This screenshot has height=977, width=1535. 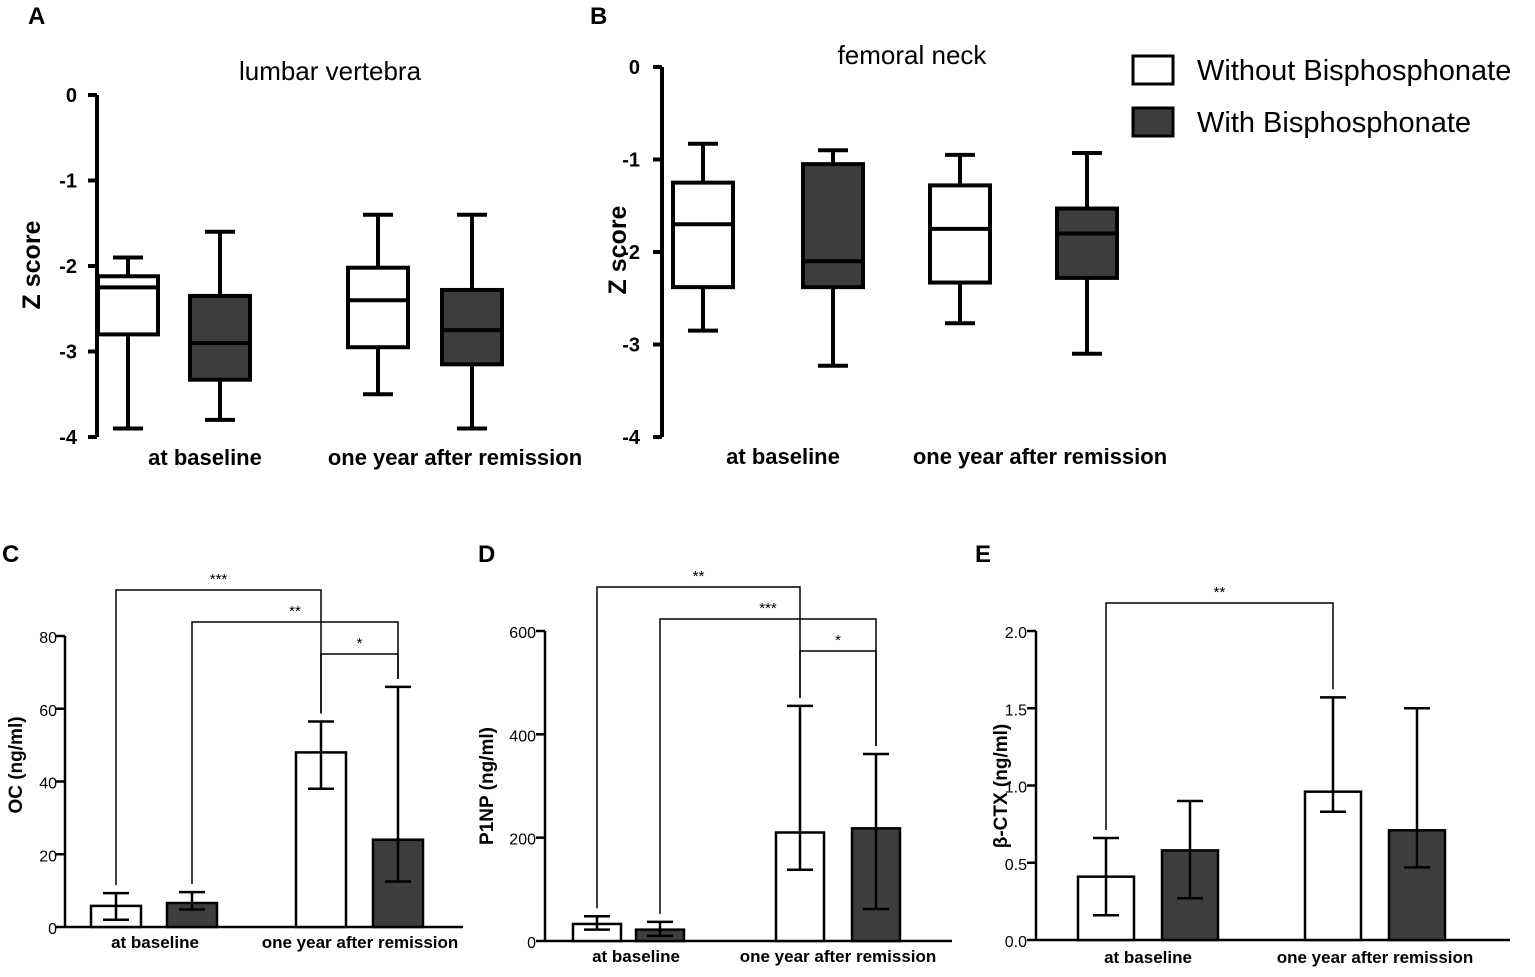 I want to click on y-tick-label-d: 0, so click(x=531, y=943).